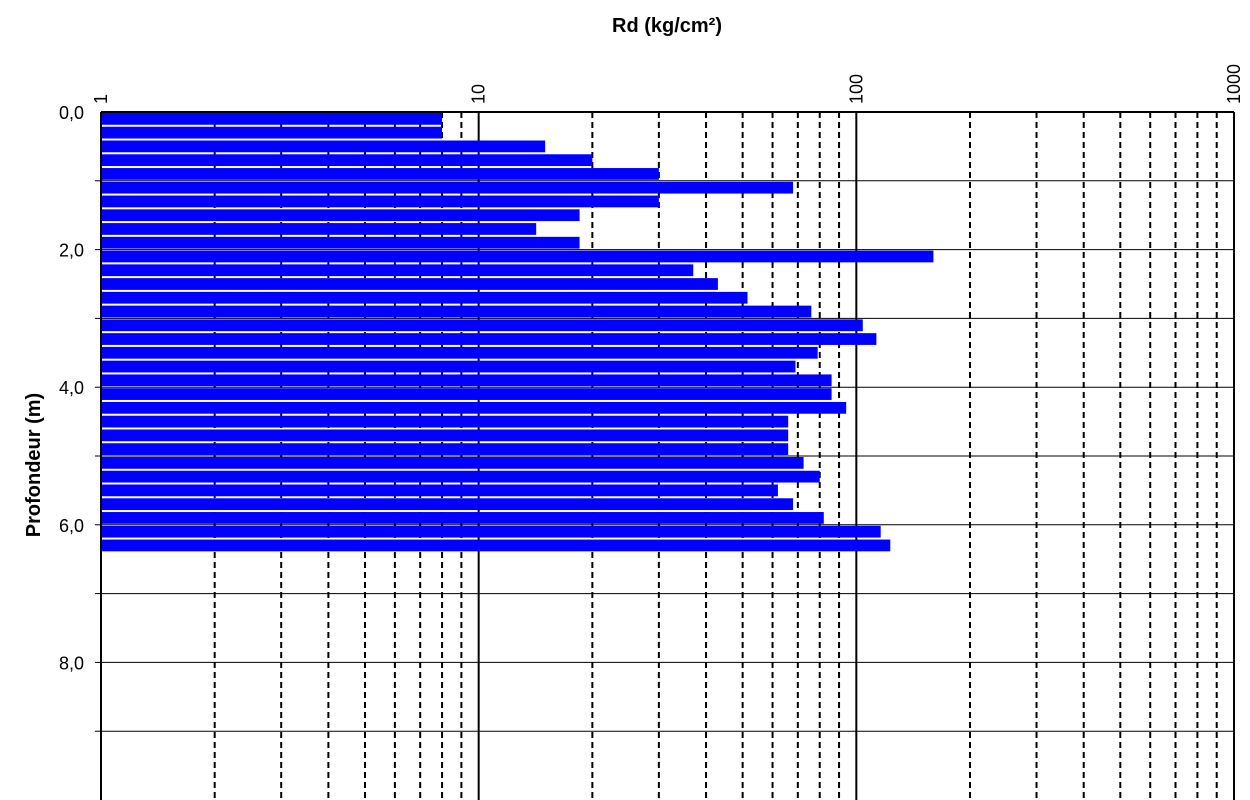 The image size is (1250, 800). What do you see at coordinates (71, 526) in the screenshot?
I see `y-tick-label: 6,0` at bounding box center [71, 526].